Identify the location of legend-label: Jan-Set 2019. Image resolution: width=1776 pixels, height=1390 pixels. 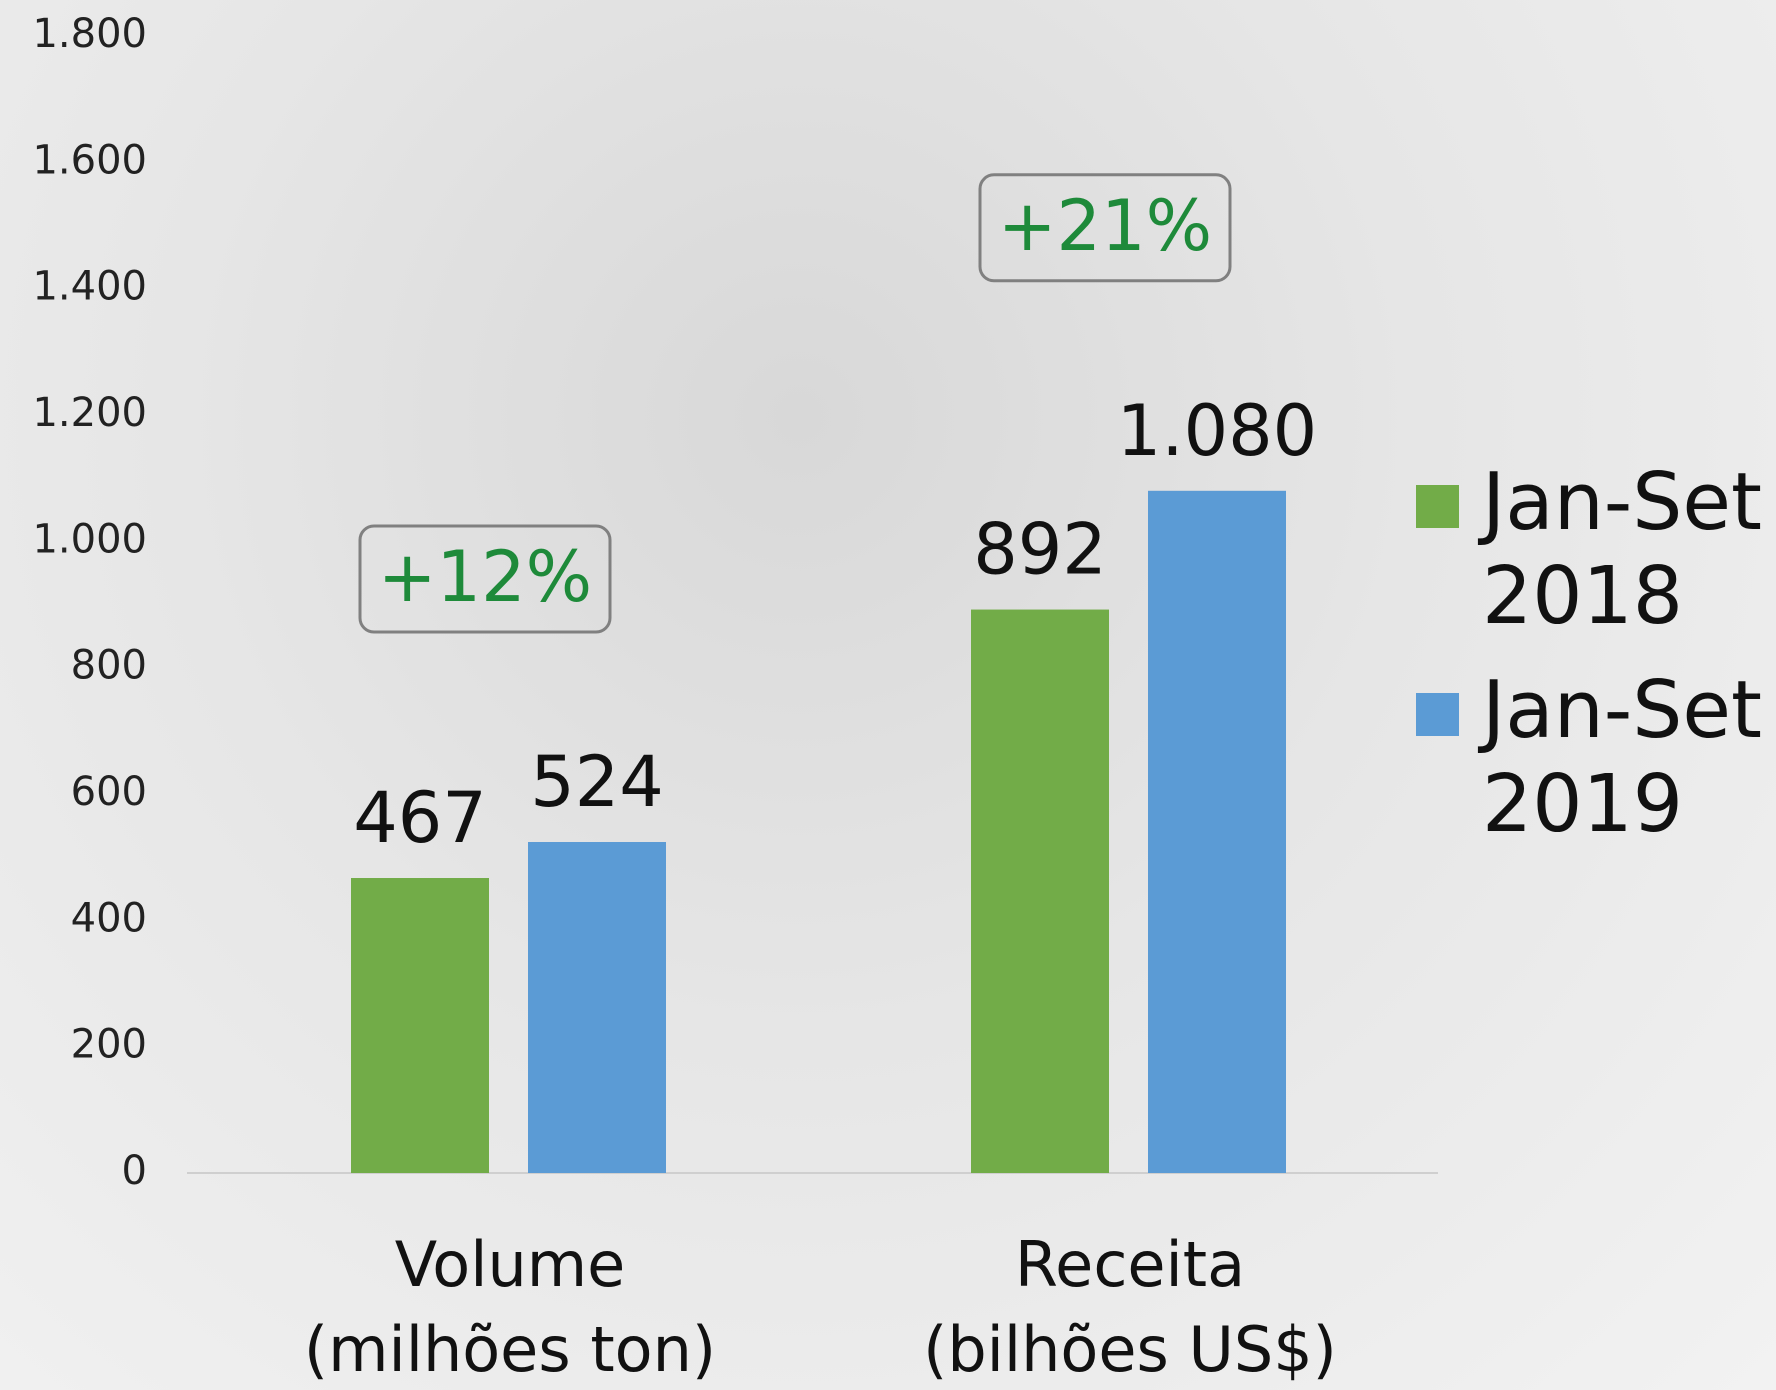
(1622, 757).